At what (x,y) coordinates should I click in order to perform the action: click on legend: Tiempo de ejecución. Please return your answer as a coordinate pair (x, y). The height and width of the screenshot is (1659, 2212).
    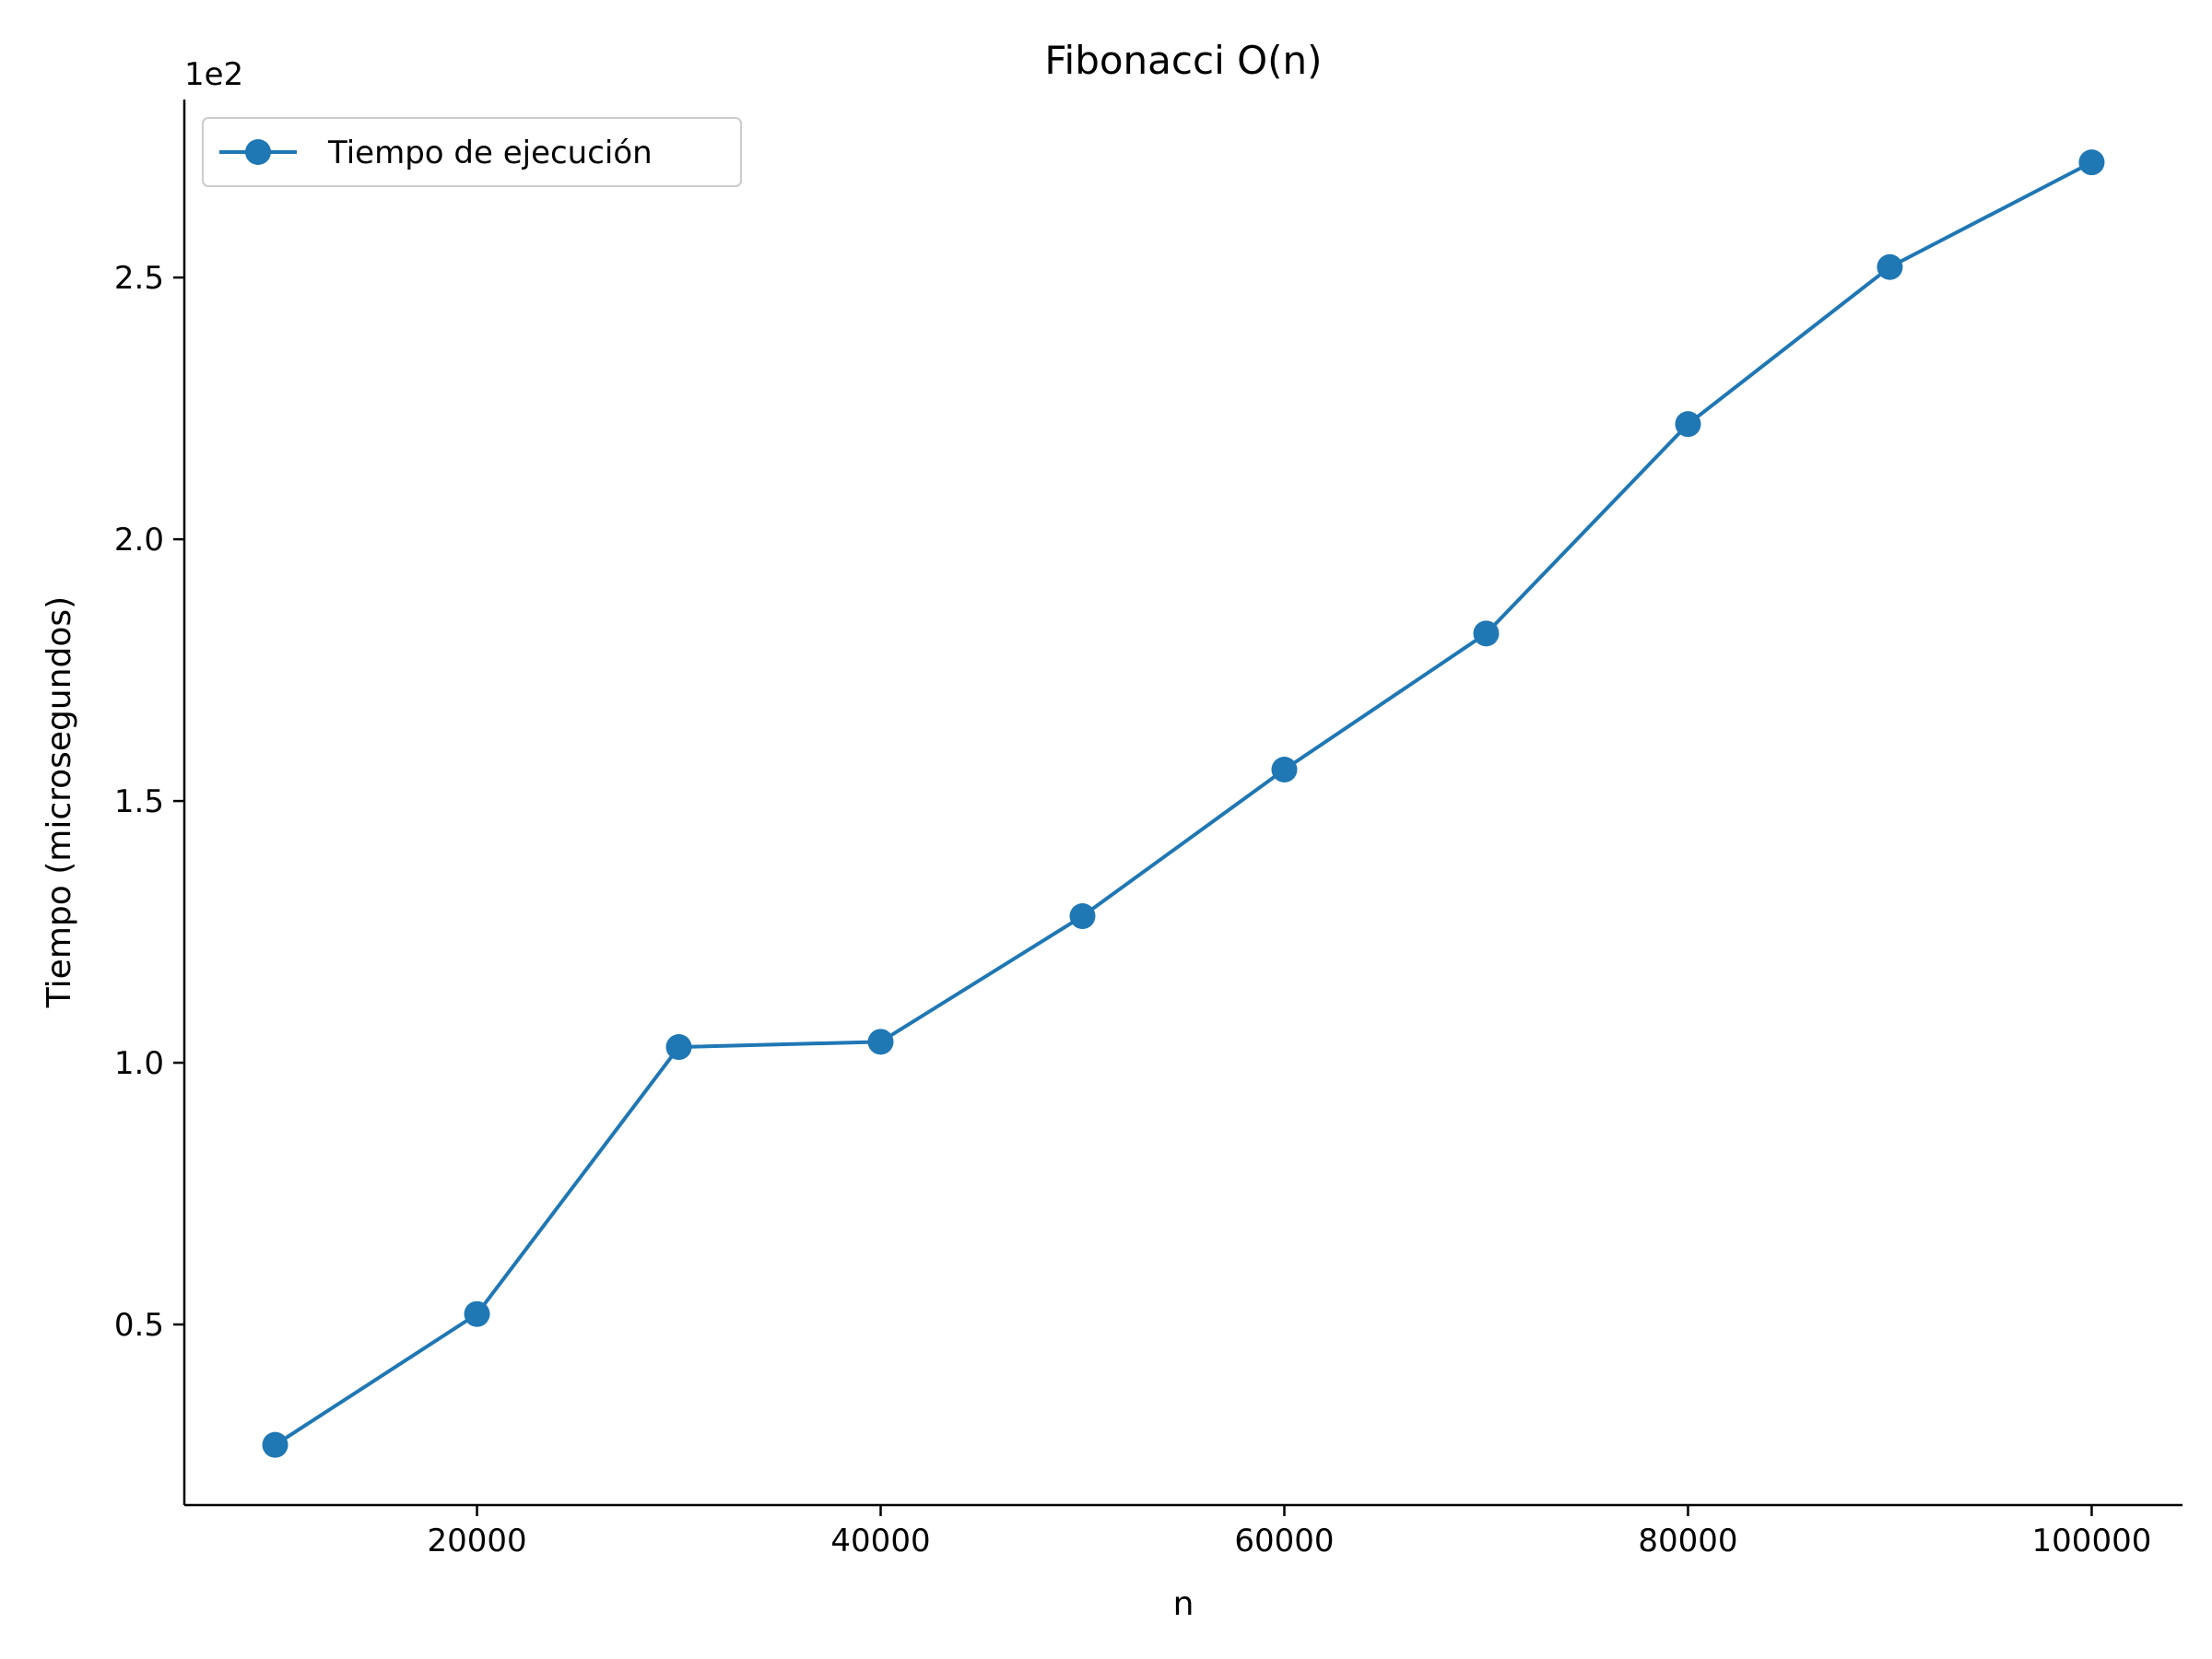
    Looking at the image, I should click on (472, 152).